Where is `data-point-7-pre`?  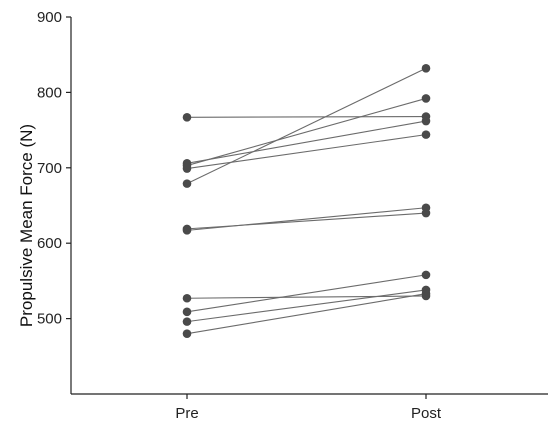 data-point-7-pre is located at coordinates (187, 230).